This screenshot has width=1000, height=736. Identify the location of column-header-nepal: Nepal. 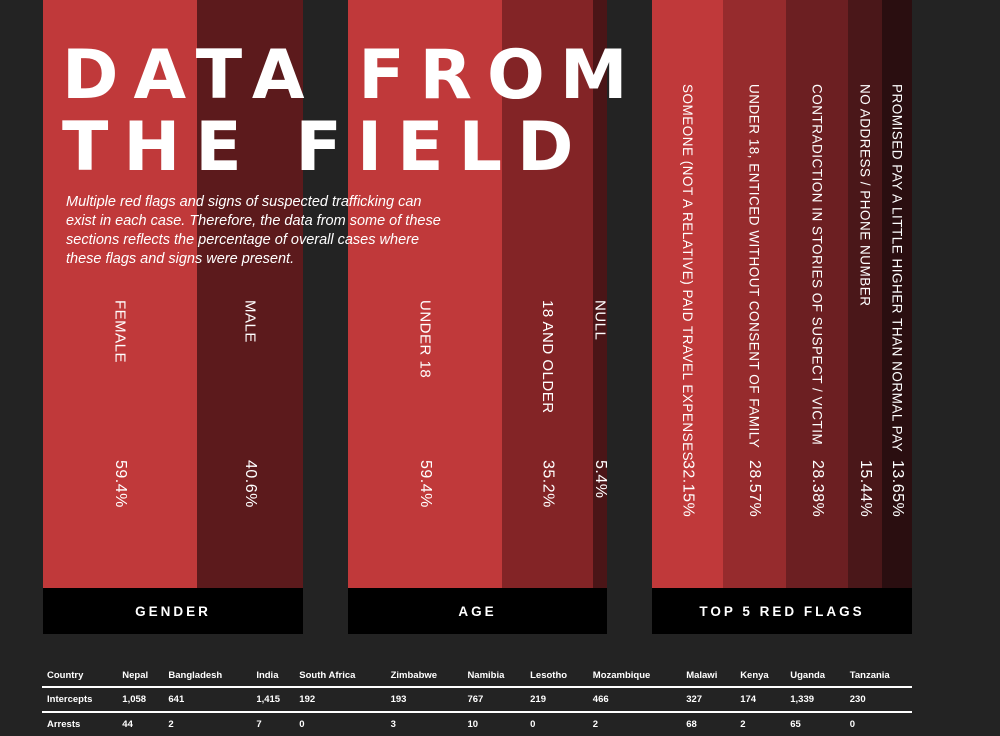
(135, 675).